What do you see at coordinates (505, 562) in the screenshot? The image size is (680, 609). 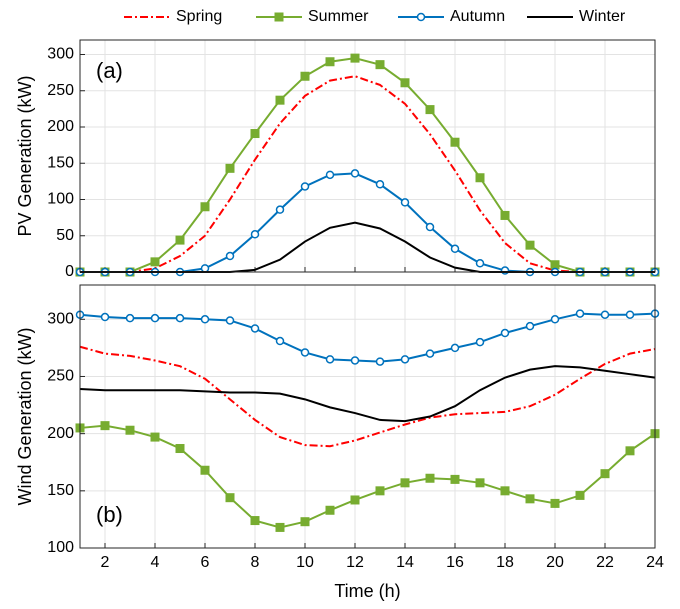 I see `x-tick-label: 18` at bounding box center [505, 562].